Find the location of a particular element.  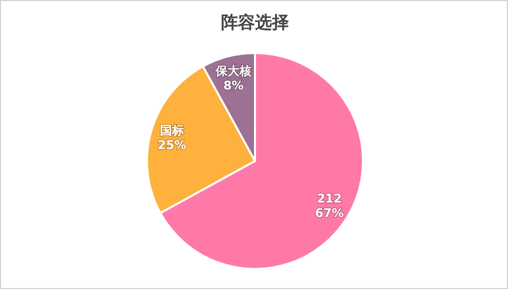

slice-label: 212 is located at coordinates (329, 199).